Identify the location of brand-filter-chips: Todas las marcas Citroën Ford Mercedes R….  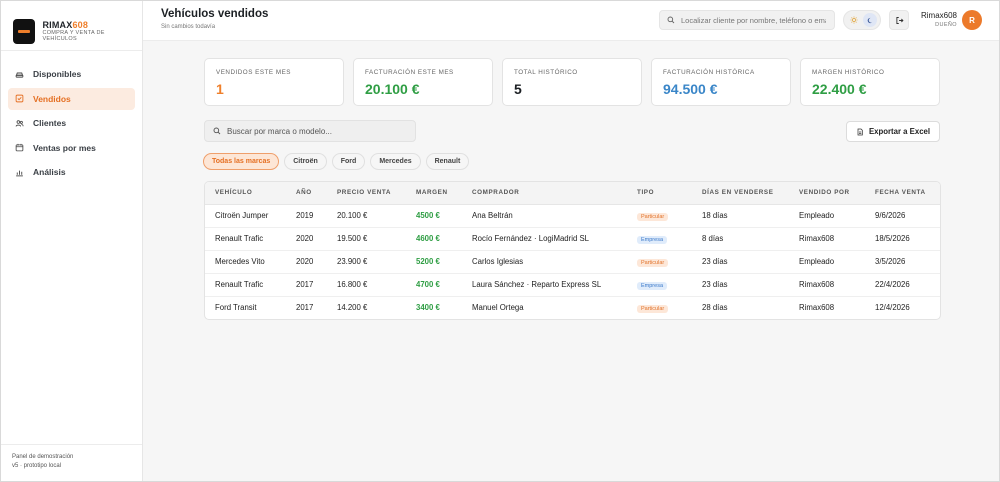
(336, 161).